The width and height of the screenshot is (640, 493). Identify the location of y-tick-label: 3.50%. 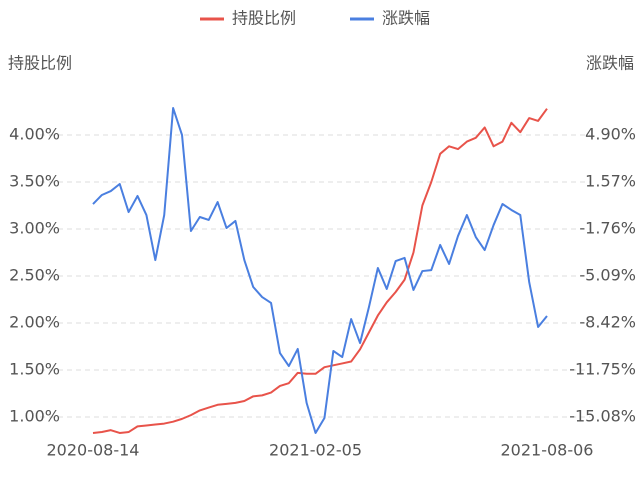
(34, 181).